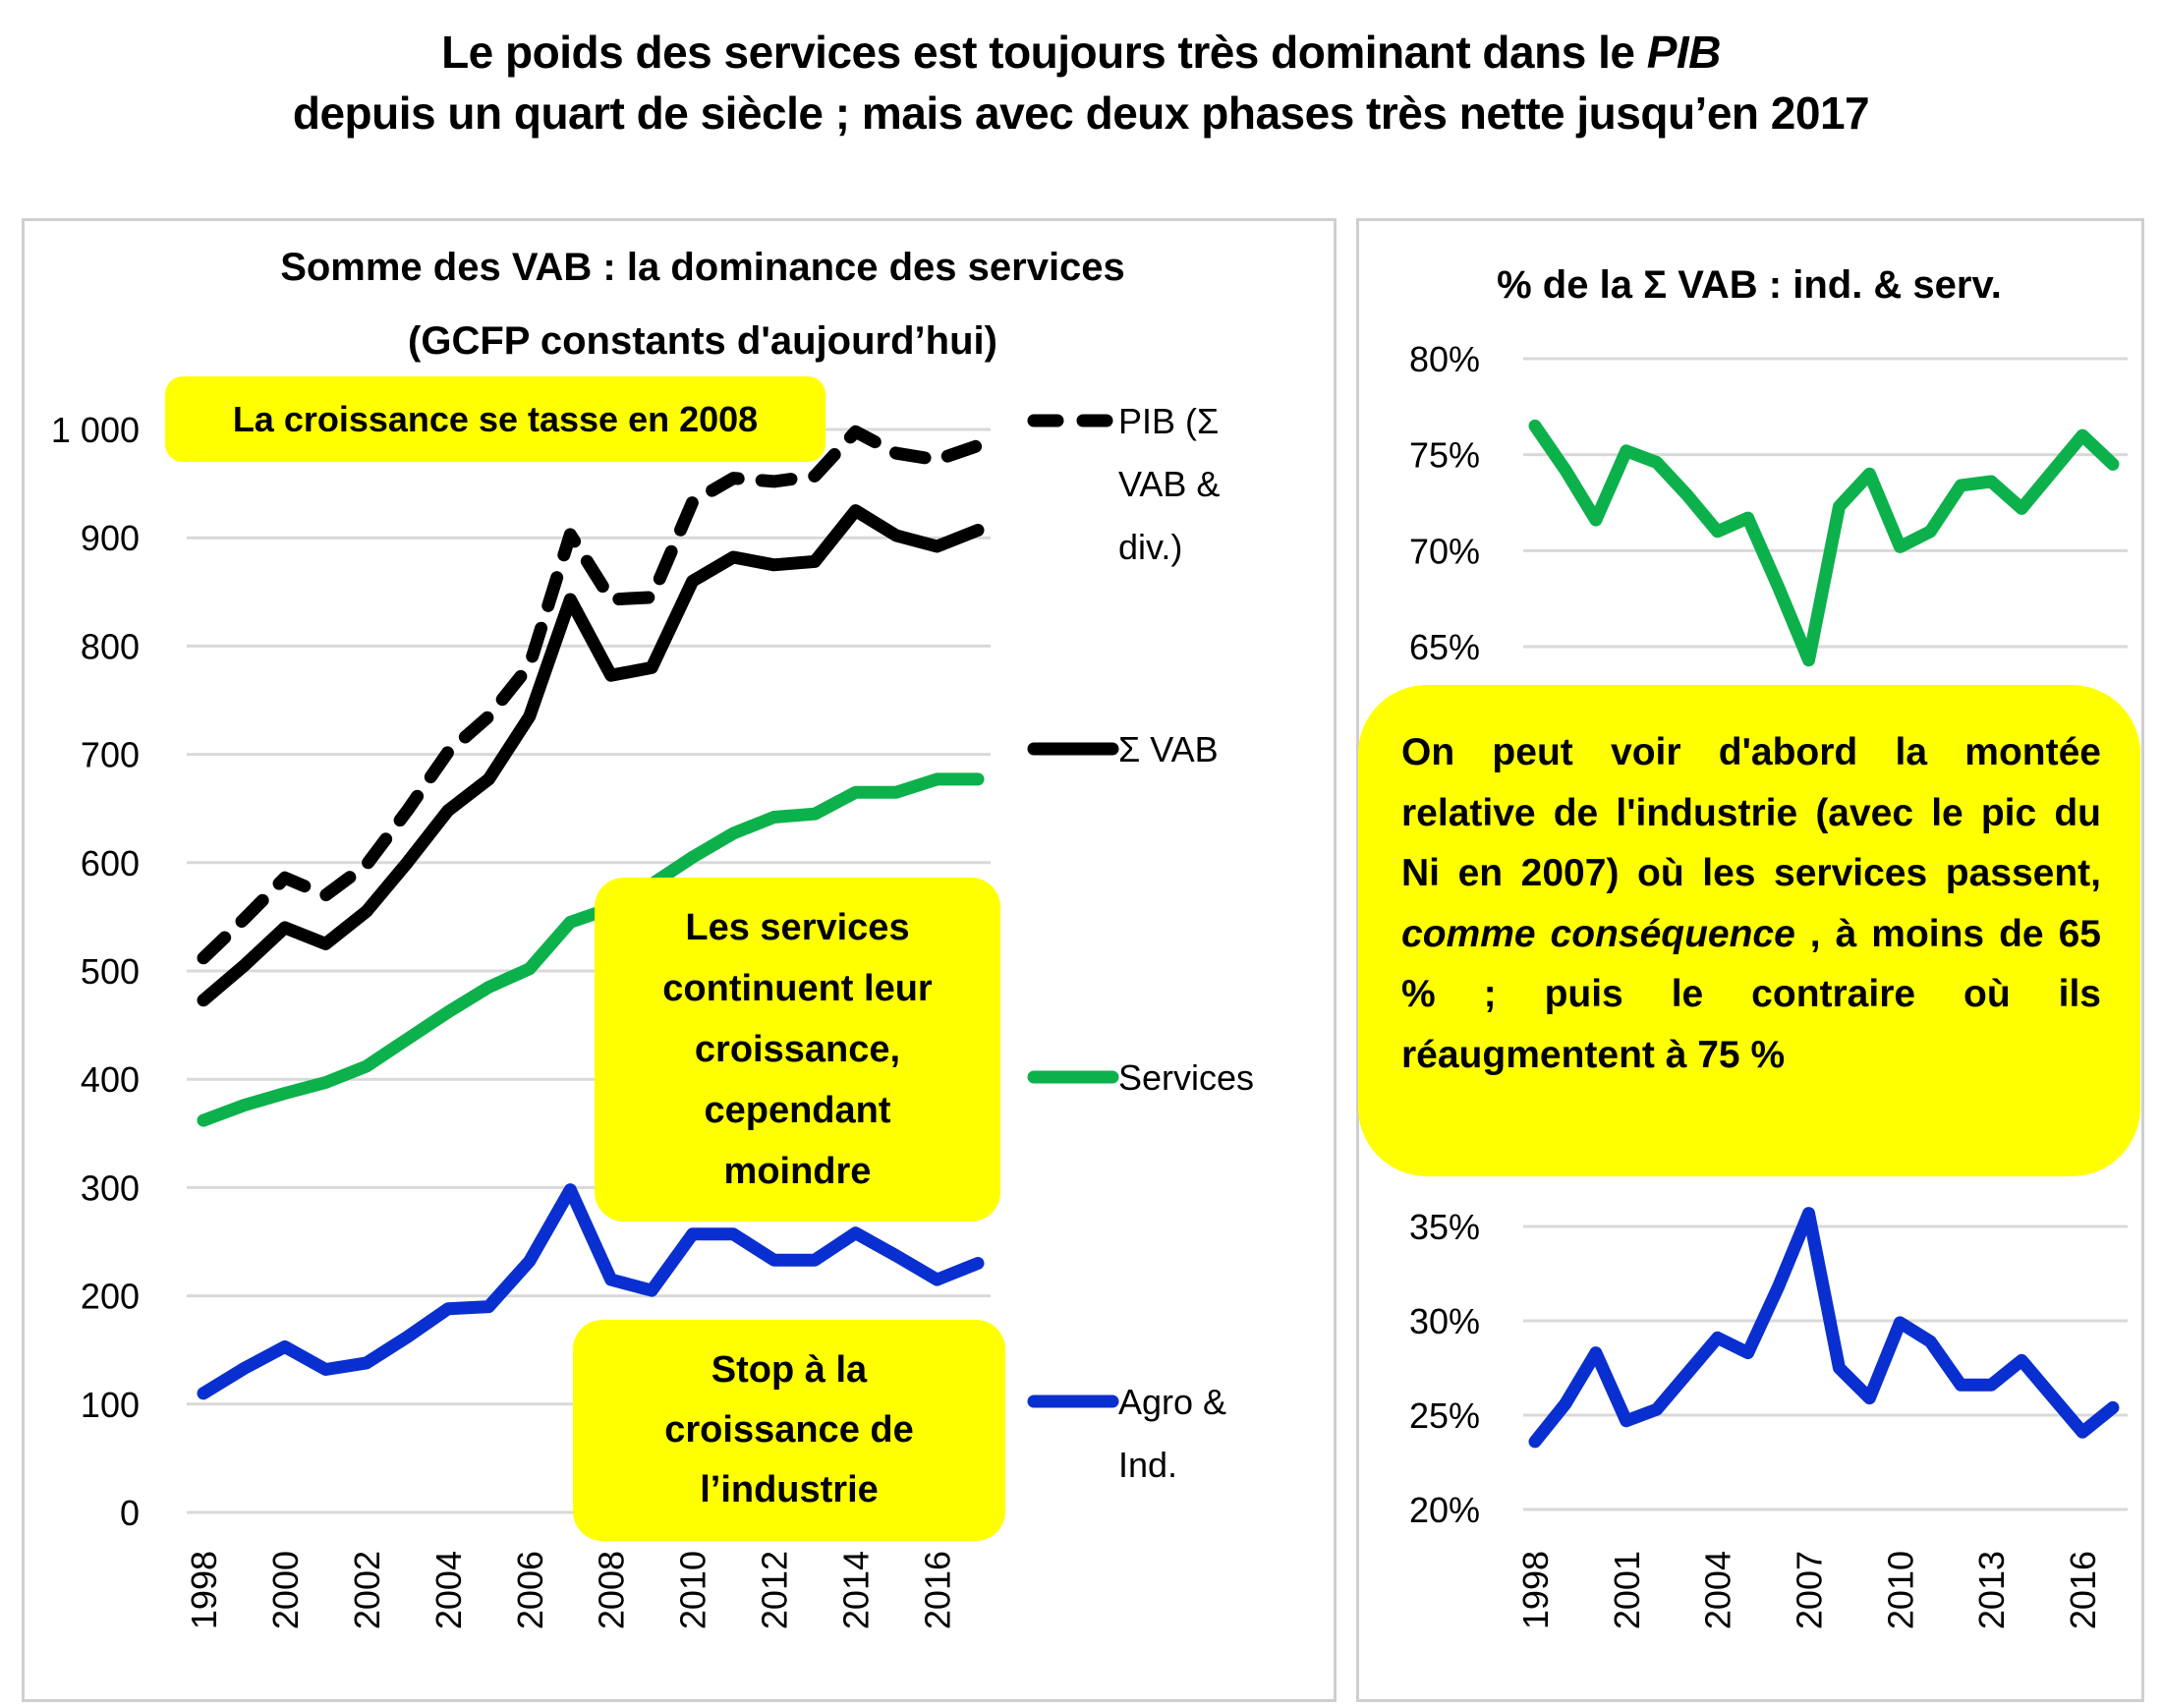 The image size is (2162, 1708). I want to click on right-x-axis: 1998 2001 2004 2007 2010 2013 2016, so click(1809, 1590).